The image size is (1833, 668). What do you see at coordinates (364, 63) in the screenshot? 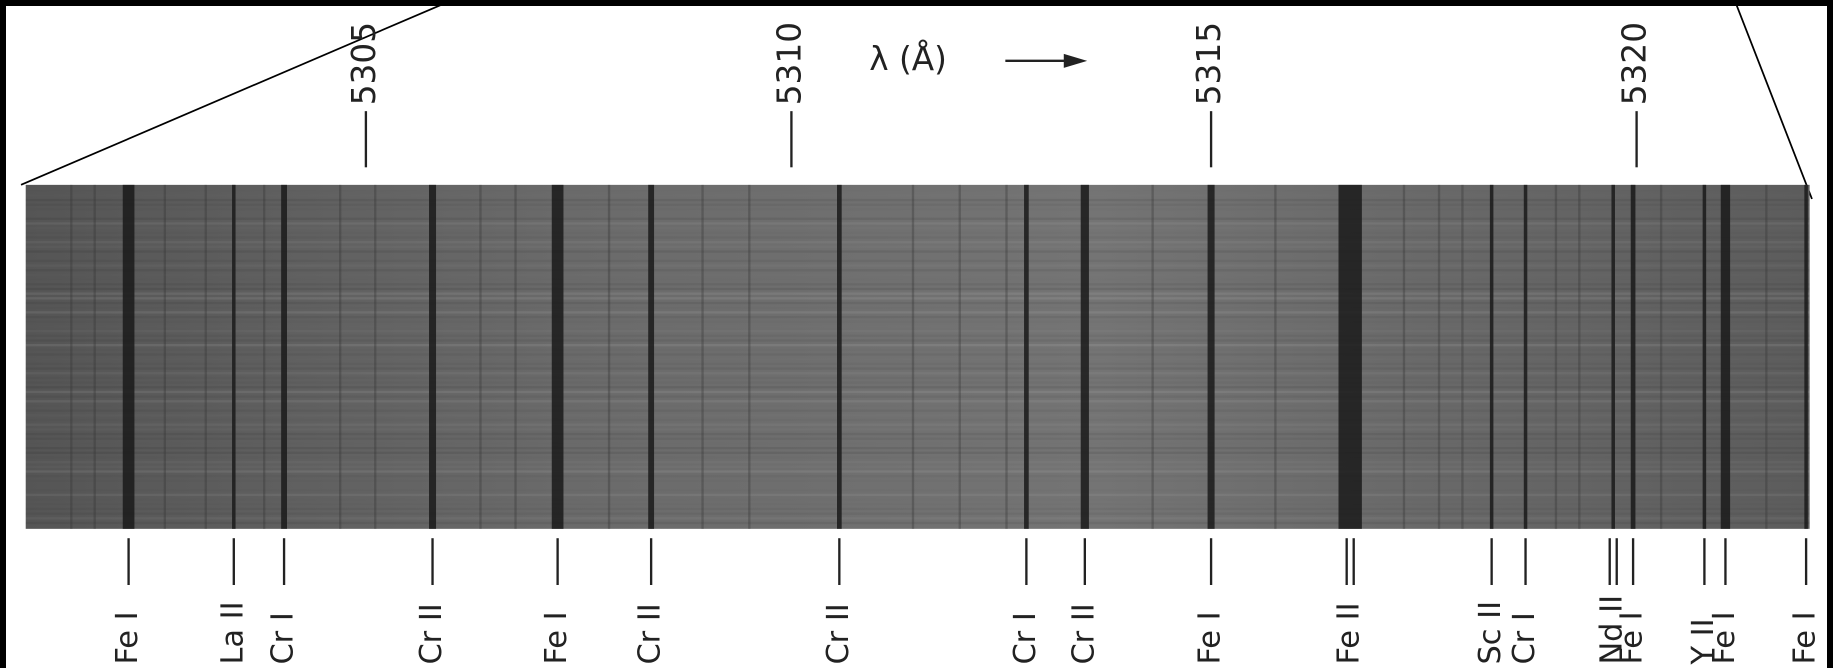
I see `wavelength-label: 5305` at bounding box center [364, 63].